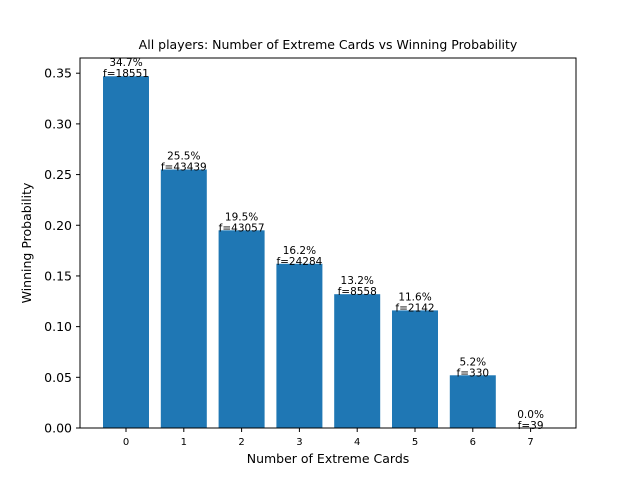 The width and height of the screenshot is (640, 480). Describe the element at coordinates (58, 377) in the screenshot. I see `y-tick-label-0.05: 0.05` at that location.